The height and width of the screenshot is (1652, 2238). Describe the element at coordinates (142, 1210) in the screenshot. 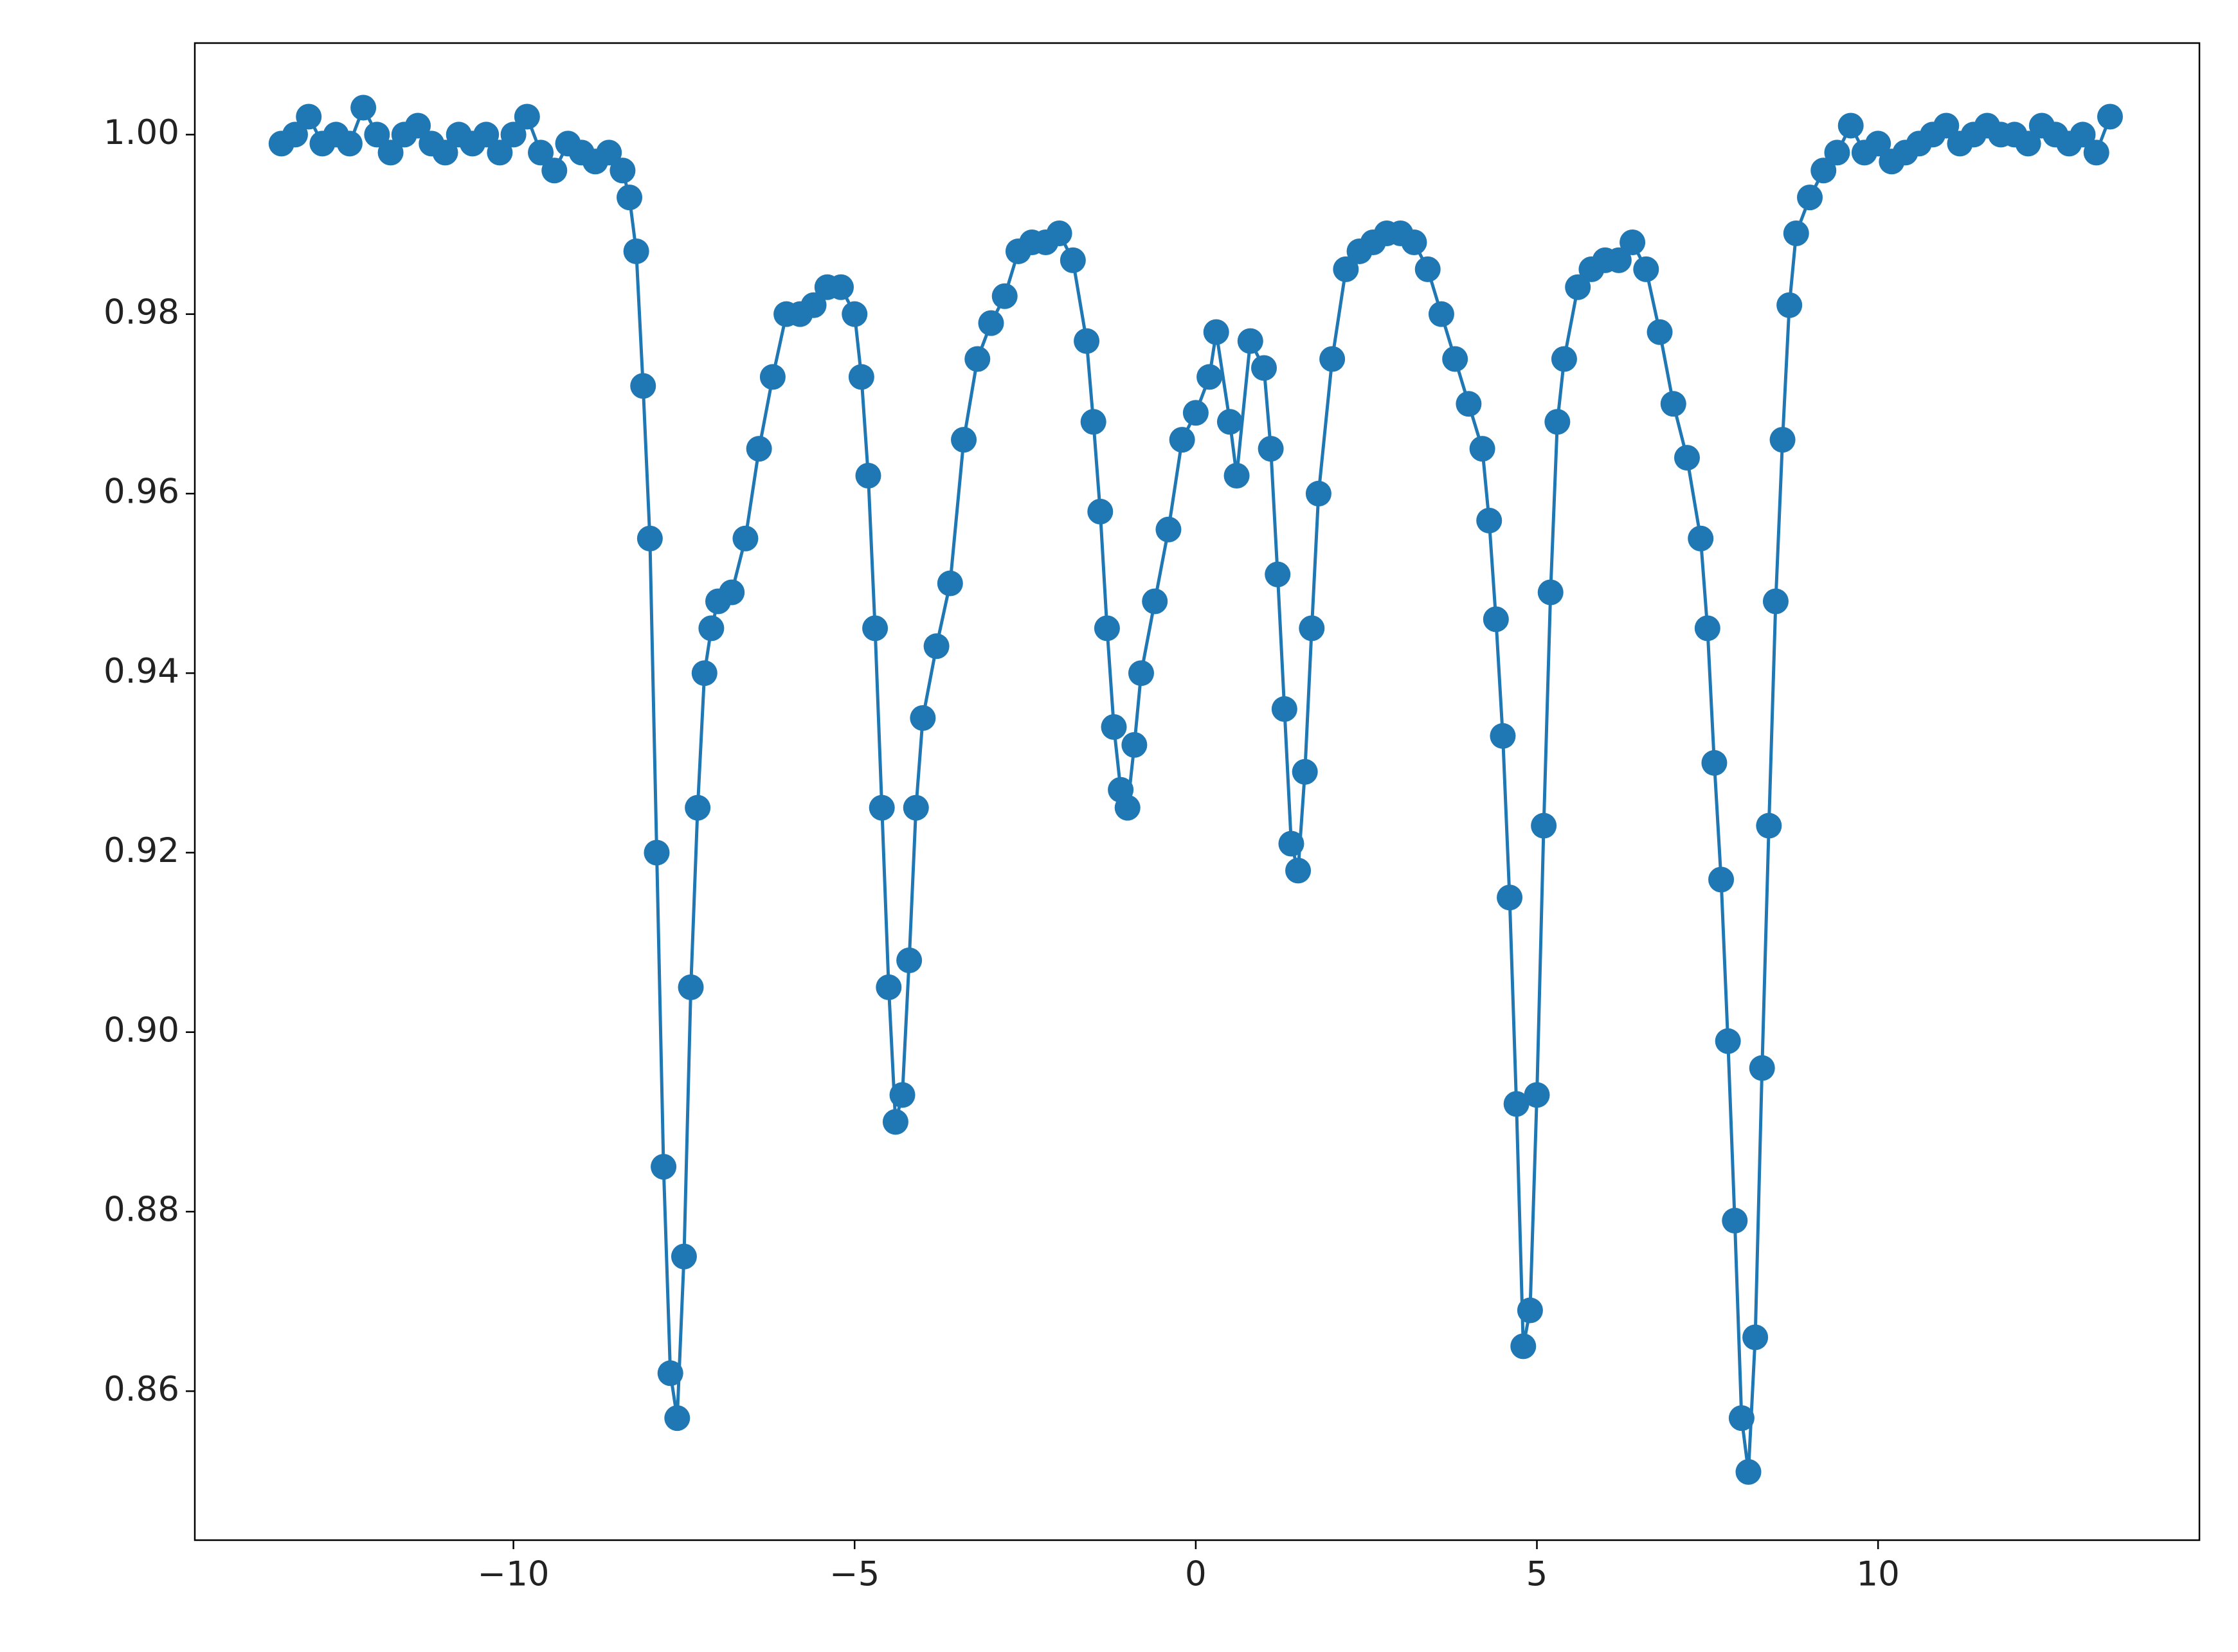

I see `y-tick-label: 0.88` at that location.